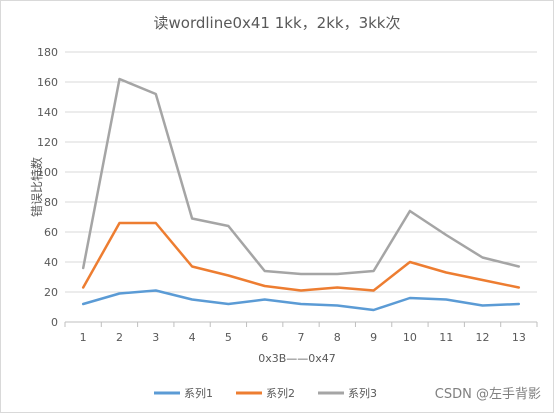  What do you see at coordinates (483, 337) in the screenshot?
I see `x-tick-label: 12` at bounding box center [483, 337].